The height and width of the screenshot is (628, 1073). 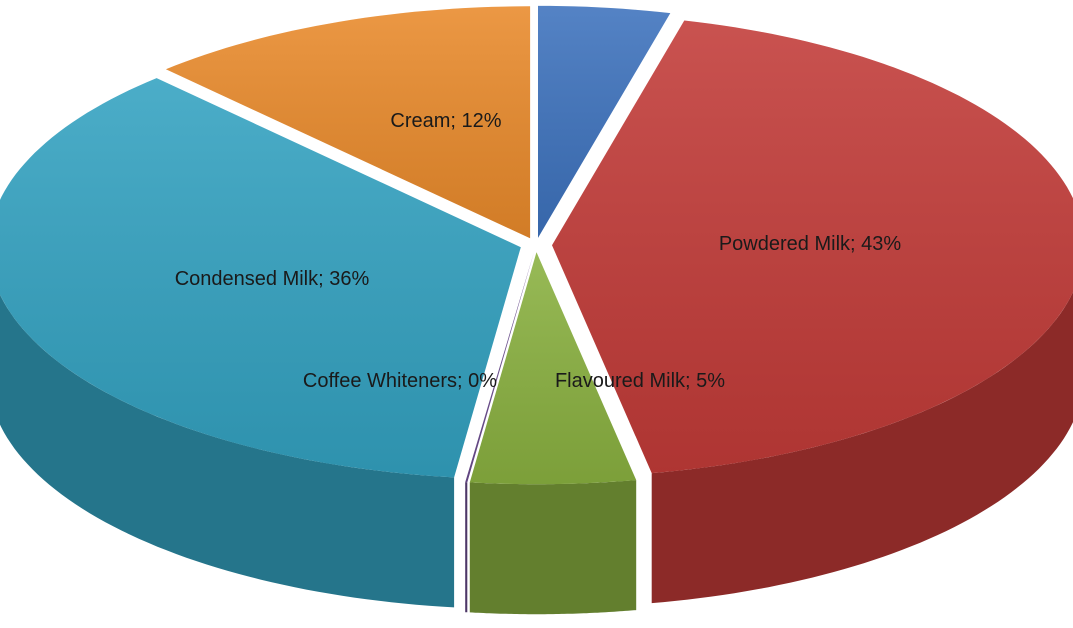 What do you see at coordinates (640, 381) in the screenshot?
I see `slice-label-2: Flavoured Milk; 5%` at bounding box center [640, 381].